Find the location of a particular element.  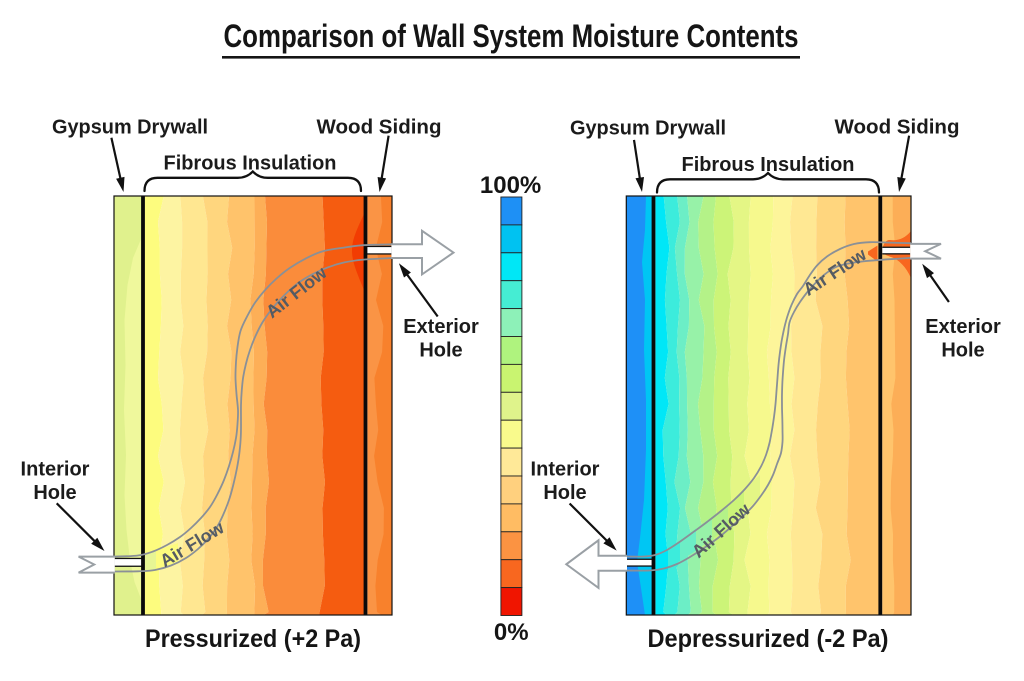

svg-text: Depressurized (-2 Pa) is located at coordinates (768, 639).